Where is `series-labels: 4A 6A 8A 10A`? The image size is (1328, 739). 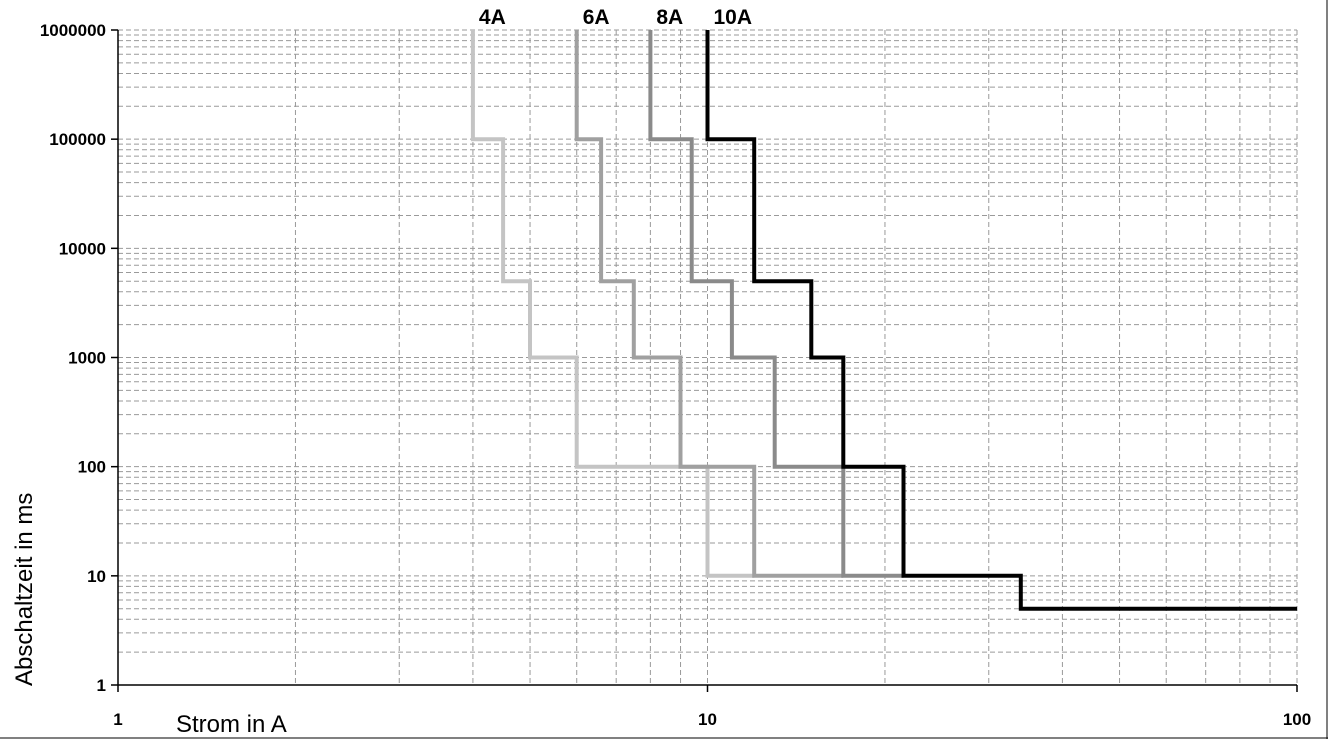 series-labels: 4A 6A 8A 10A is located at coordinates (615, 17).